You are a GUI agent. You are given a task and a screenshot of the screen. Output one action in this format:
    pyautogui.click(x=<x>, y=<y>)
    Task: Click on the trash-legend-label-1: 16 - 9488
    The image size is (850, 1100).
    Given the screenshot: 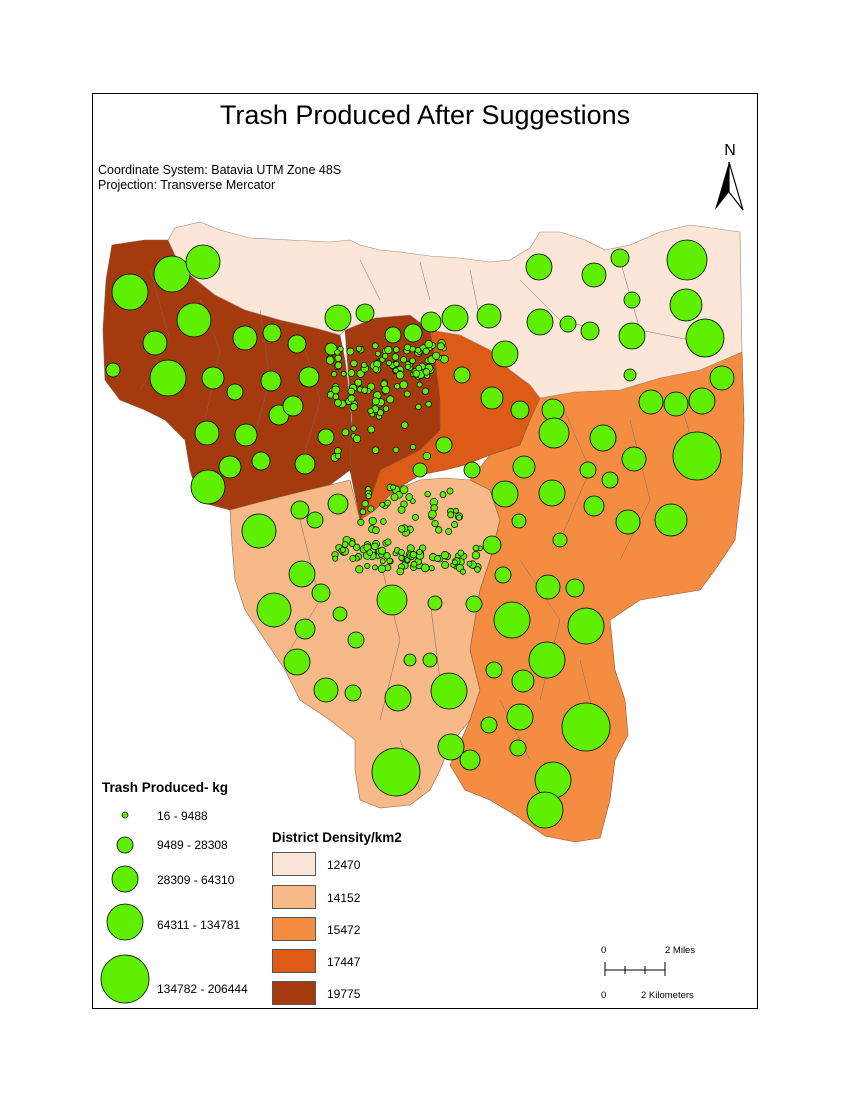 What is the action you would take?
    pyautogui.click(x=182, y=816)
    